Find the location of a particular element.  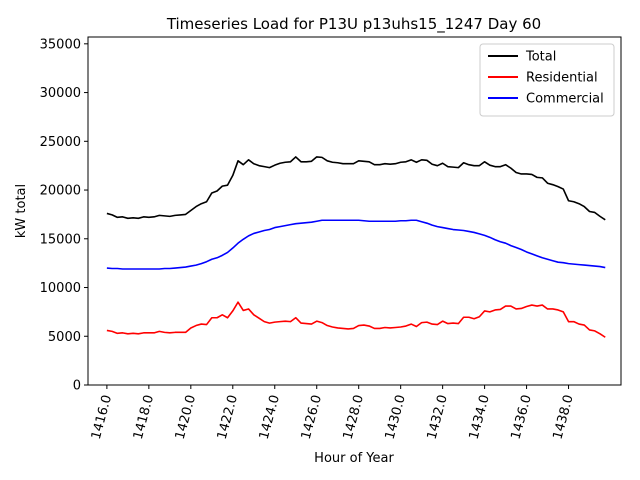

y-tick-label: 10000 is located at coordinates (60, 288).